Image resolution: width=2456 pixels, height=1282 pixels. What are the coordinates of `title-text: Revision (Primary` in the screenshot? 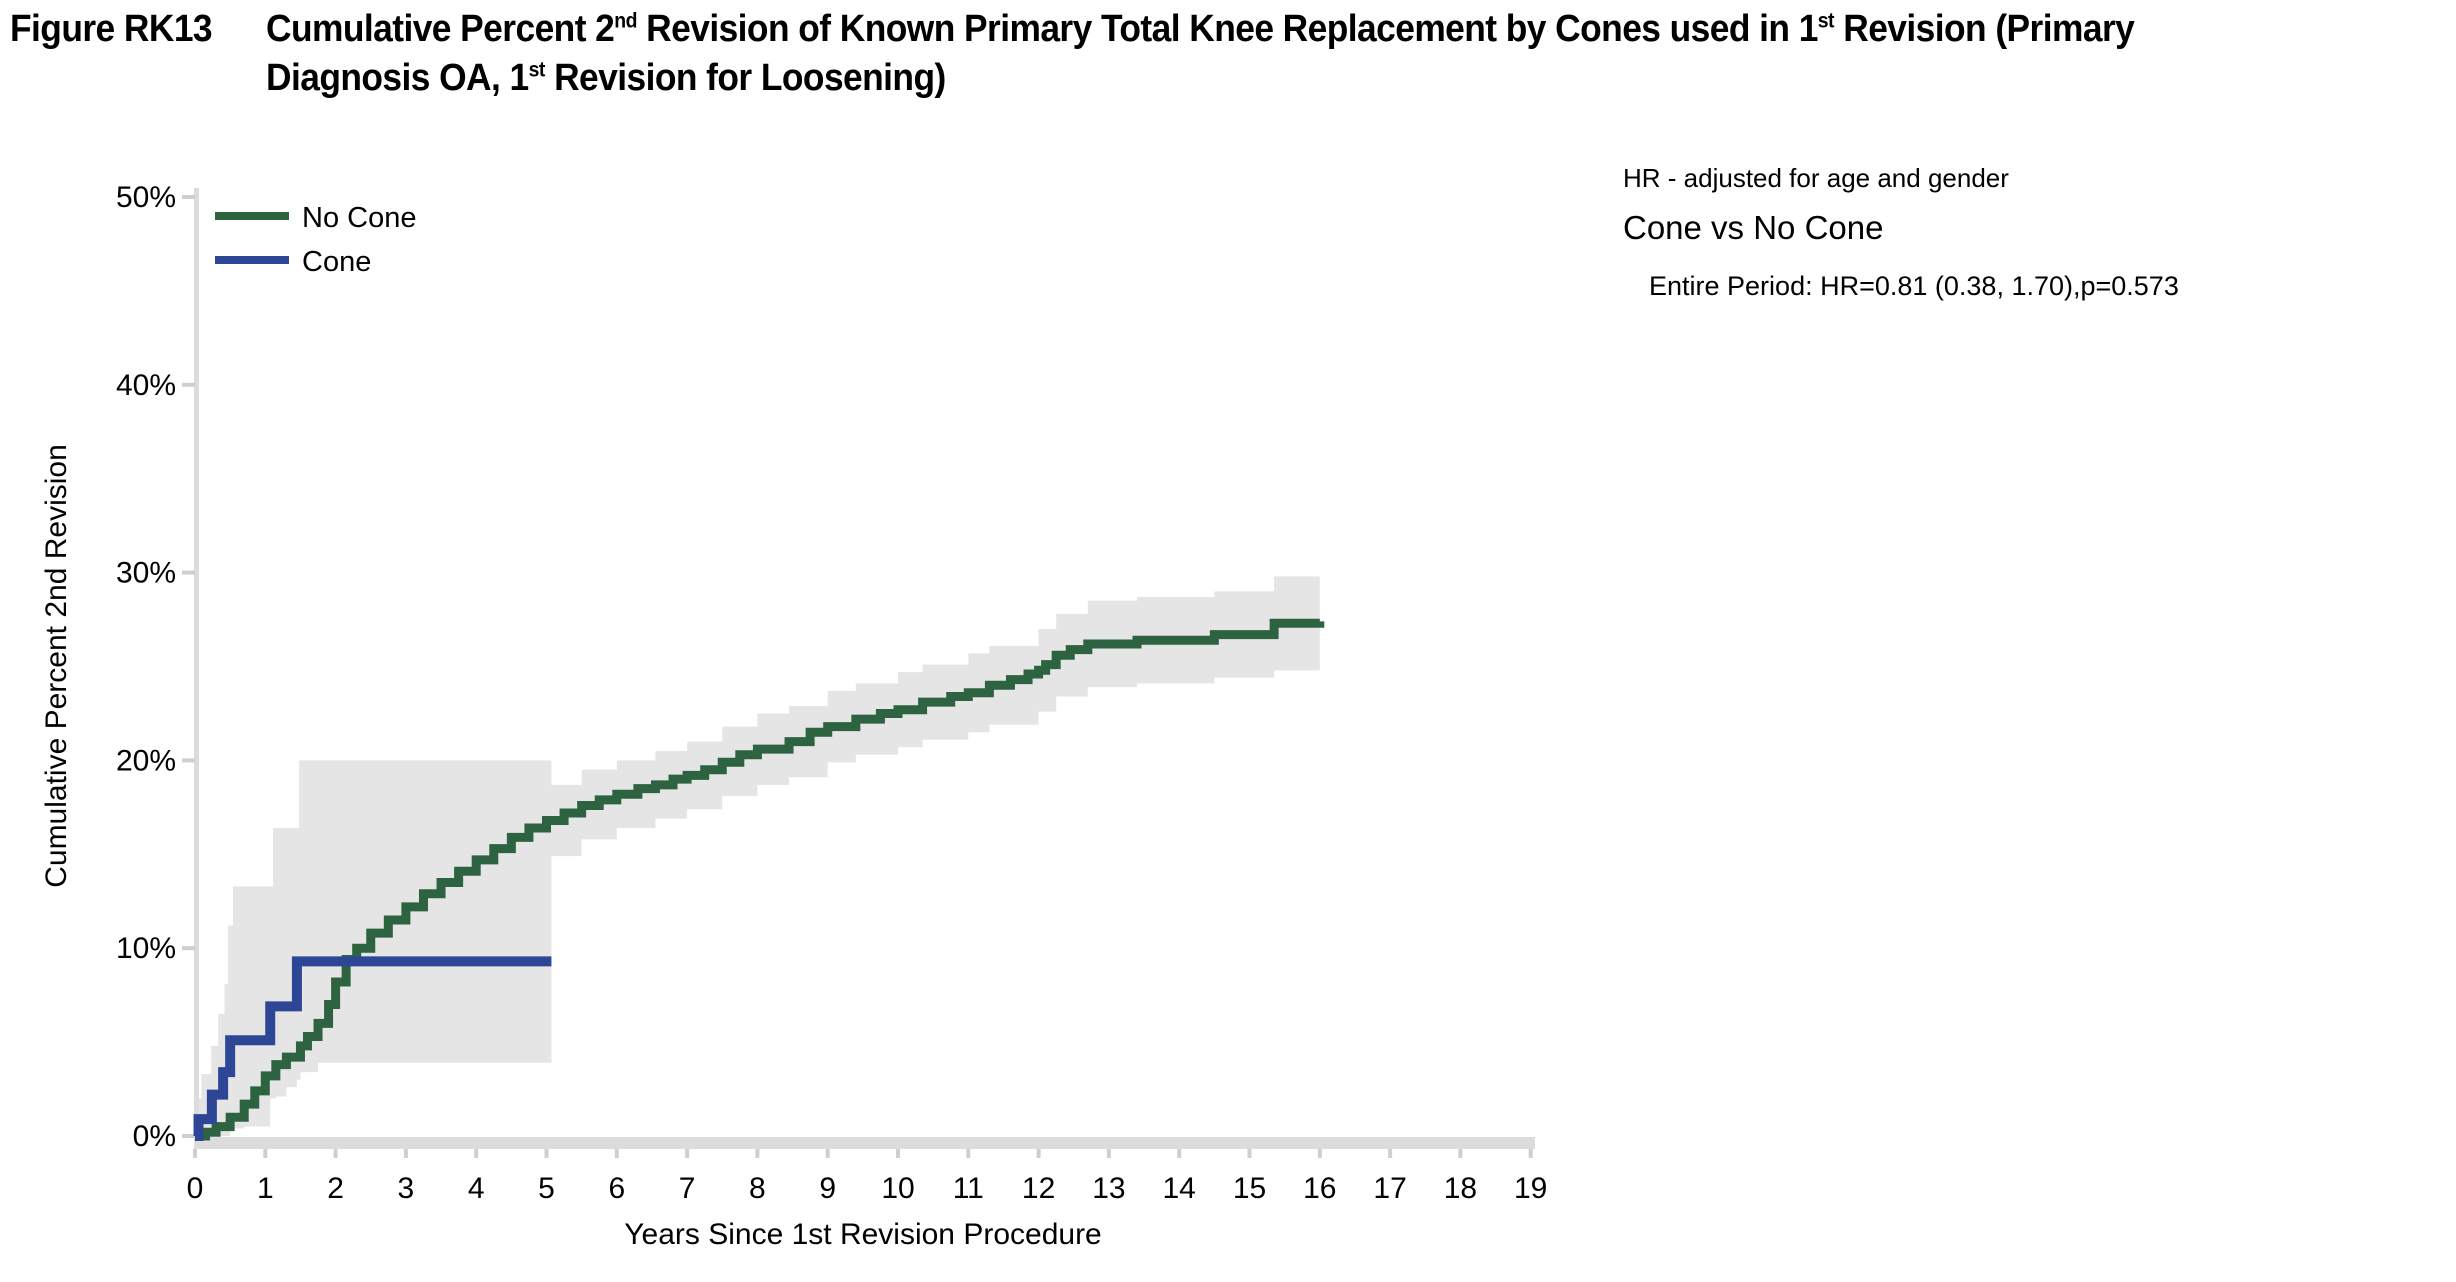 It's located at (1984, 29).